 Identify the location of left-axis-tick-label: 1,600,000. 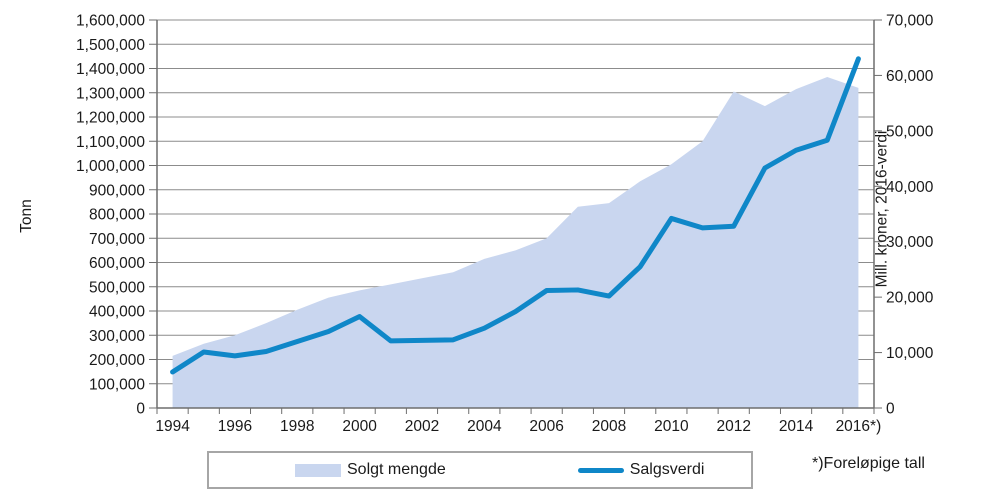
(110, 21).